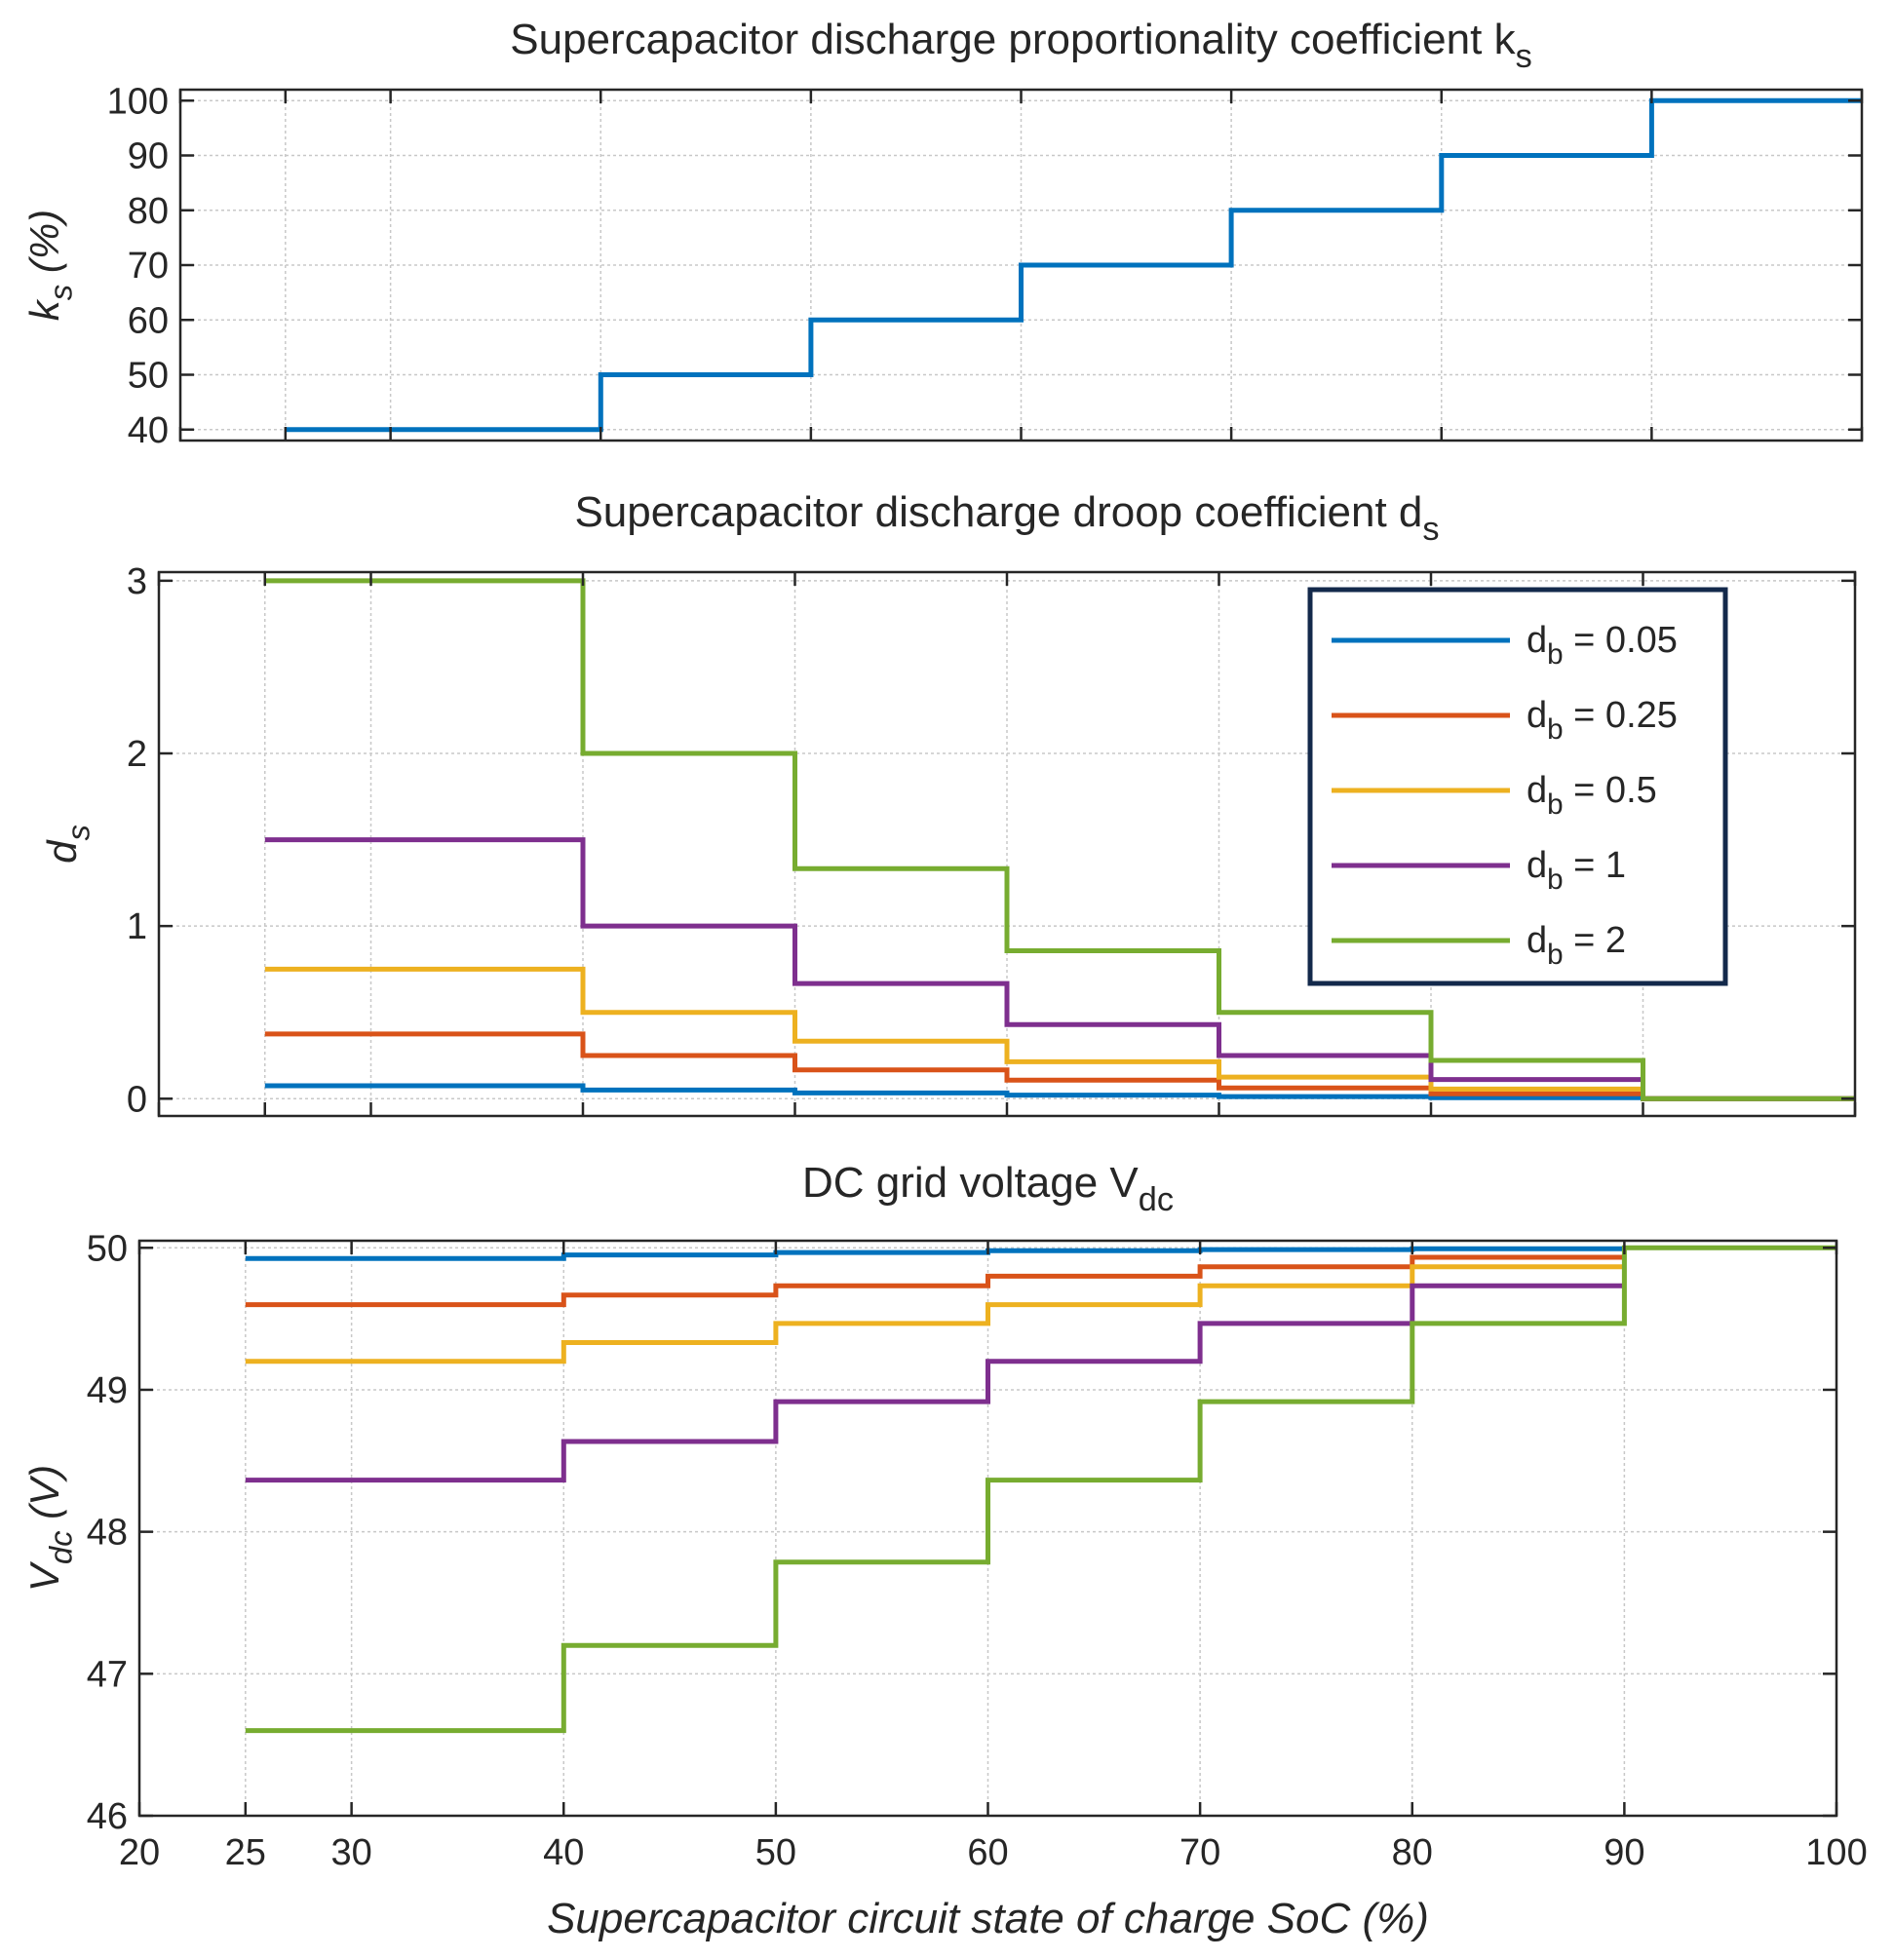 This screenshot has height=1960, width=1894. I want to click on y-tick-label: 47, so click(107, 1674).